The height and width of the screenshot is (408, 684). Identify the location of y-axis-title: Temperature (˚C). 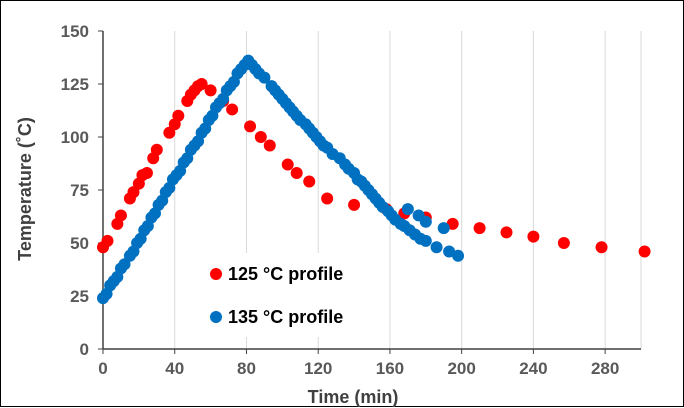
(25, 189).